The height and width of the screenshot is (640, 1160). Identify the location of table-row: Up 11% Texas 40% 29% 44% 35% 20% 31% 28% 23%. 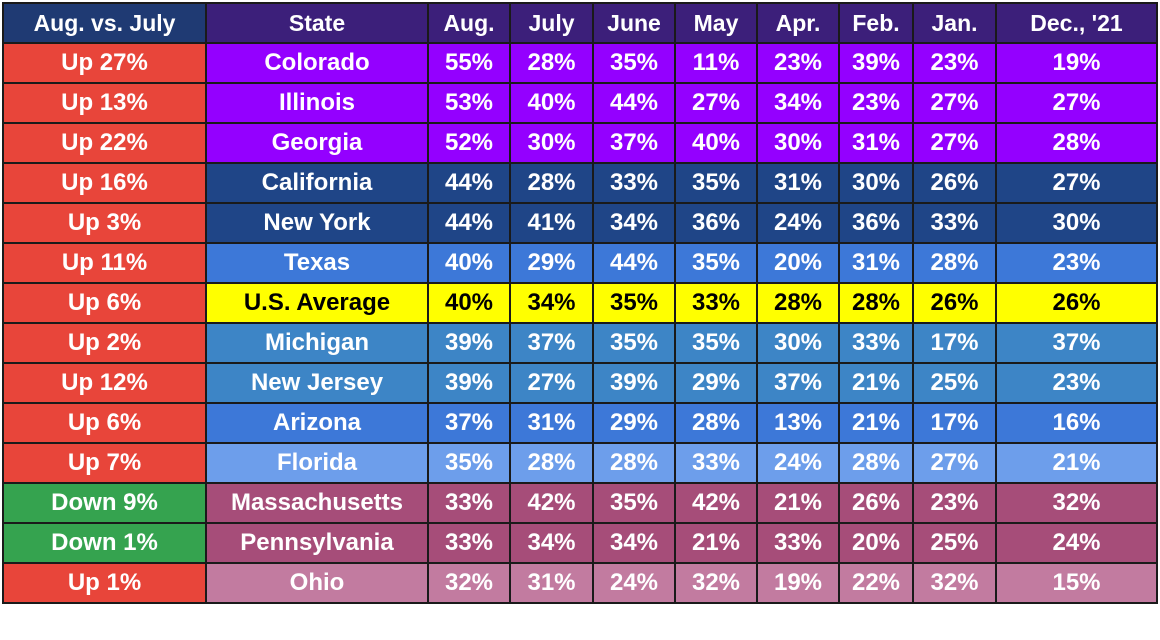
(580, 263).